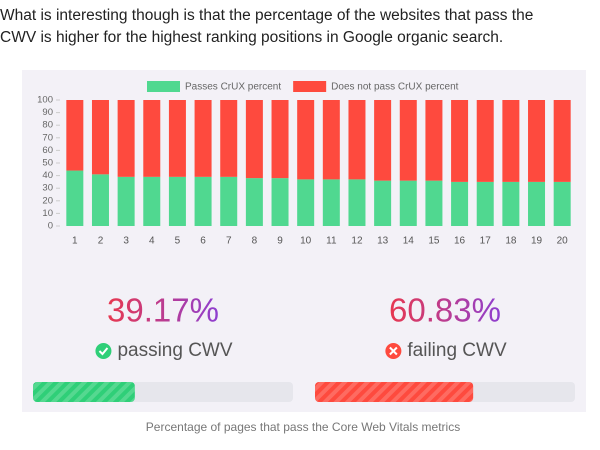 Image resolution: width=600 pixels, height=450 pixels. What do you see at coordinates (163, 310) in the screenshot?
I see `stat-value: 39.17%` at bounding box center [163, 310].